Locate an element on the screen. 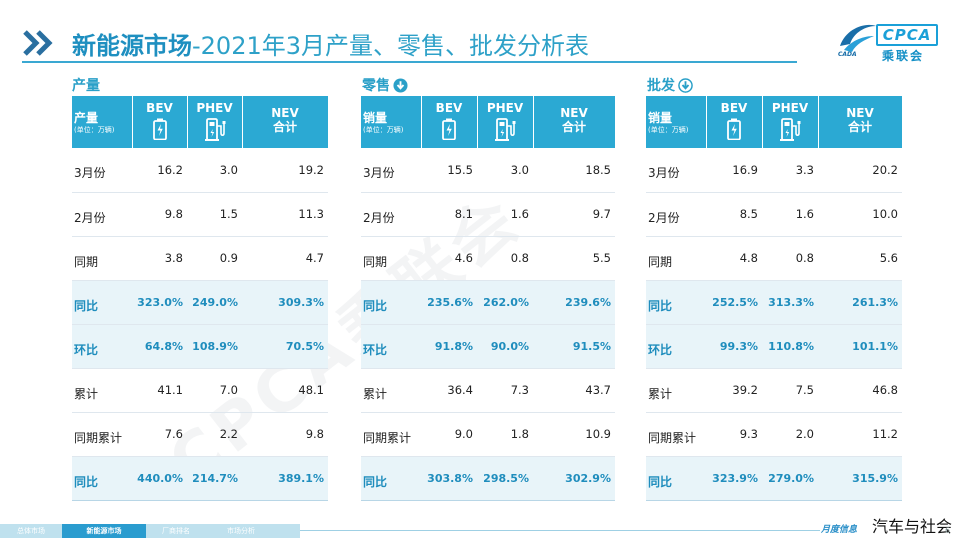 The image size is (960, 540). phev-label: PHEV is located at coordinates (505, 108).